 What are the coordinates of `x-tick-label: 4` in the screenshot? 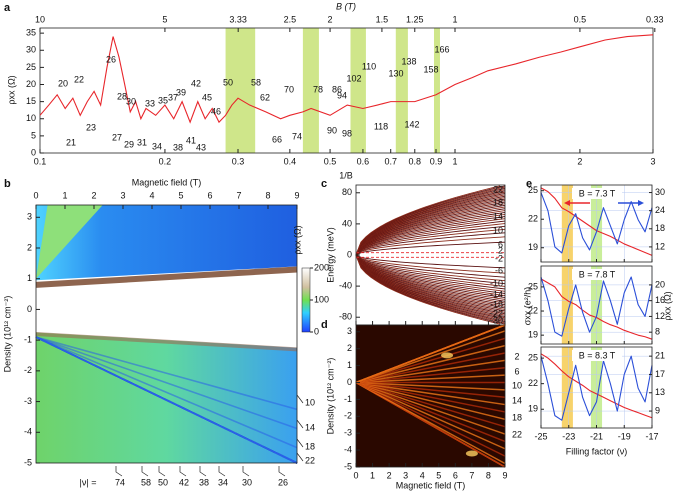 It's located at (422, 475).